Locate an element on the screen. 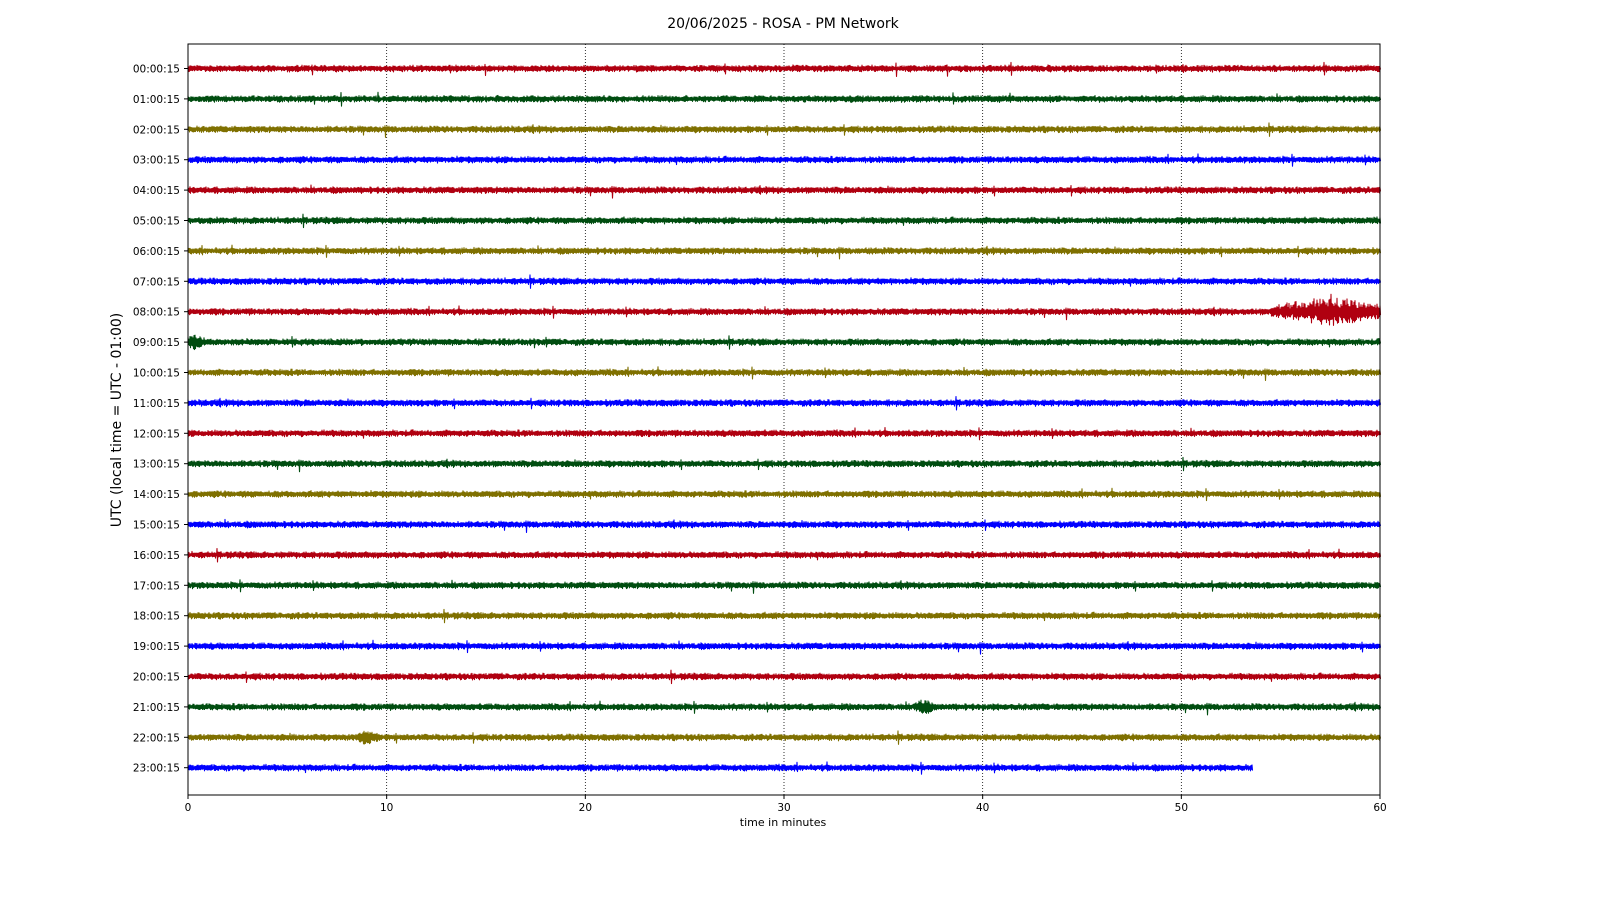 Image resolution: width=1600 pixels, height=900 pixels. x-tick-label-20: 20 is located at coordinates (585, 808).